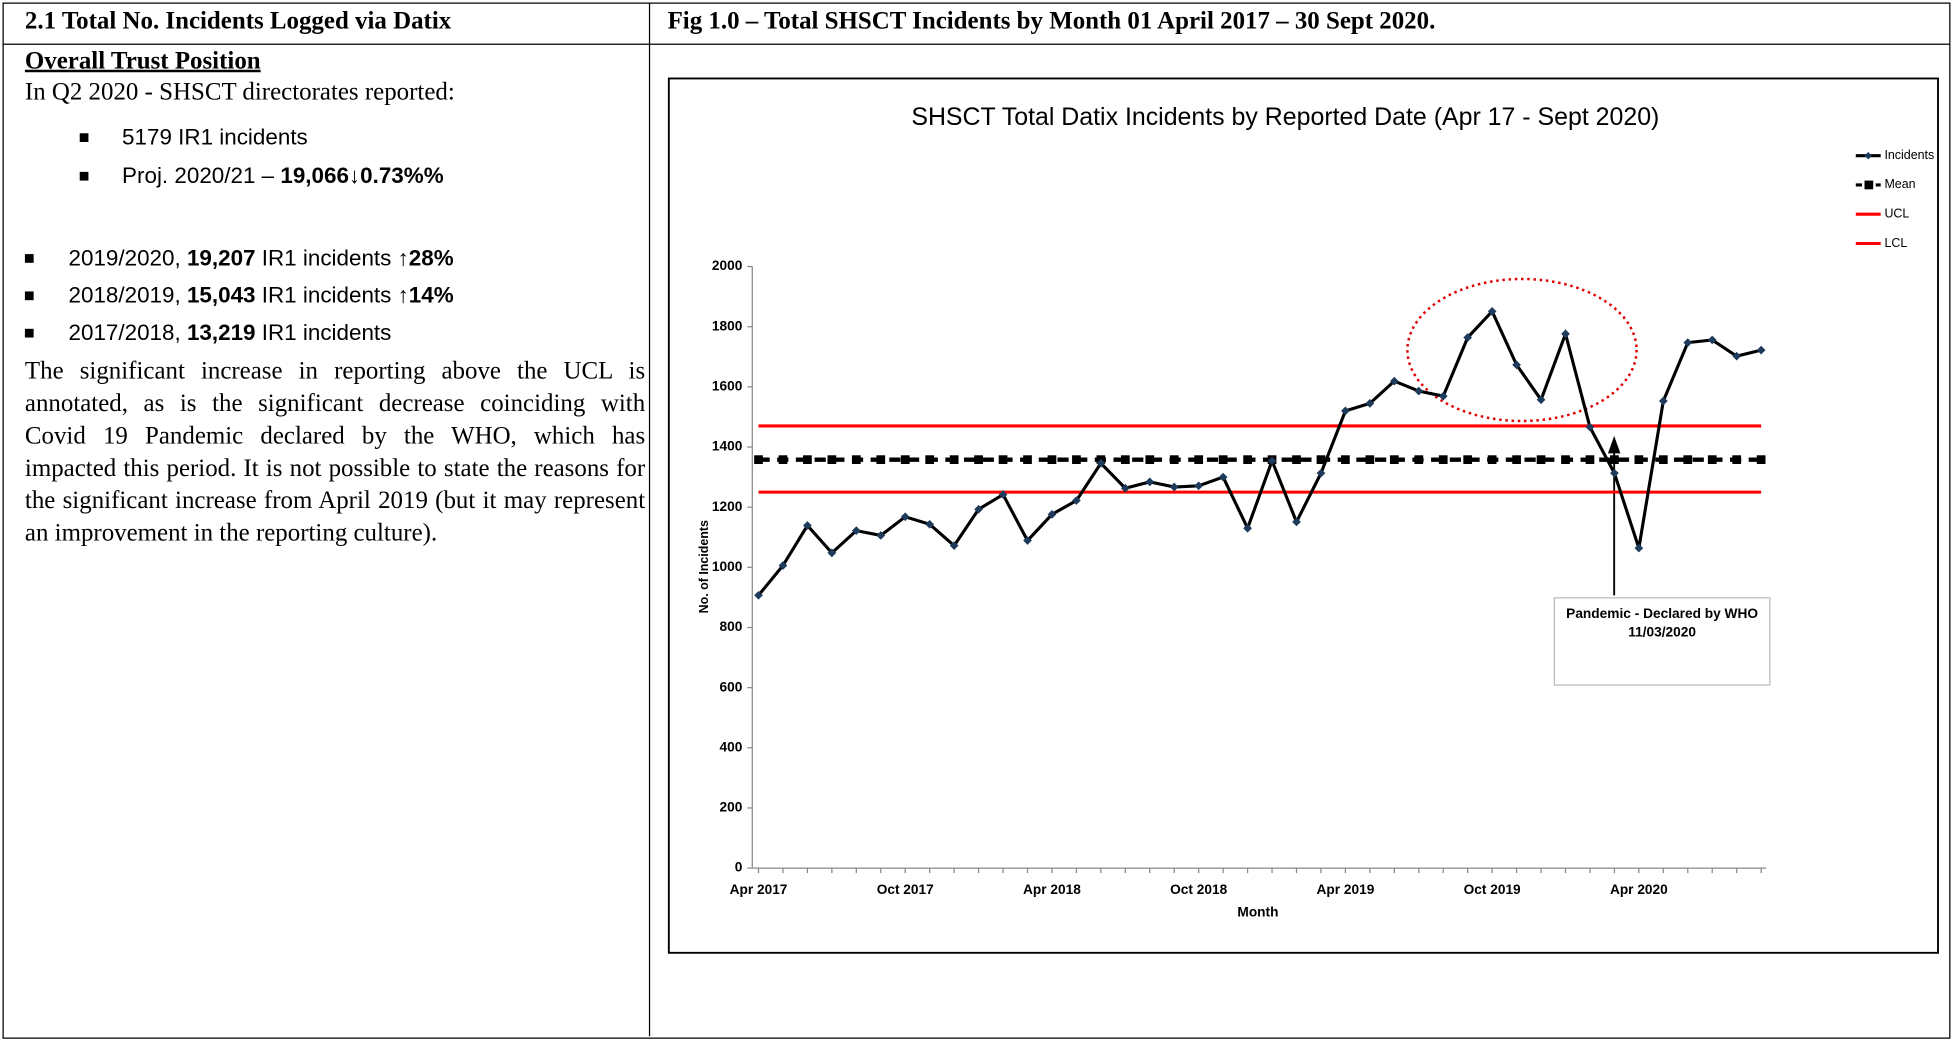 Image resolution: width=1953 pixels, height=1039 pixels. I want to click on bullet-text: Proj. 2020/21 – 19,066↓0.73%%, so click(283, 176).